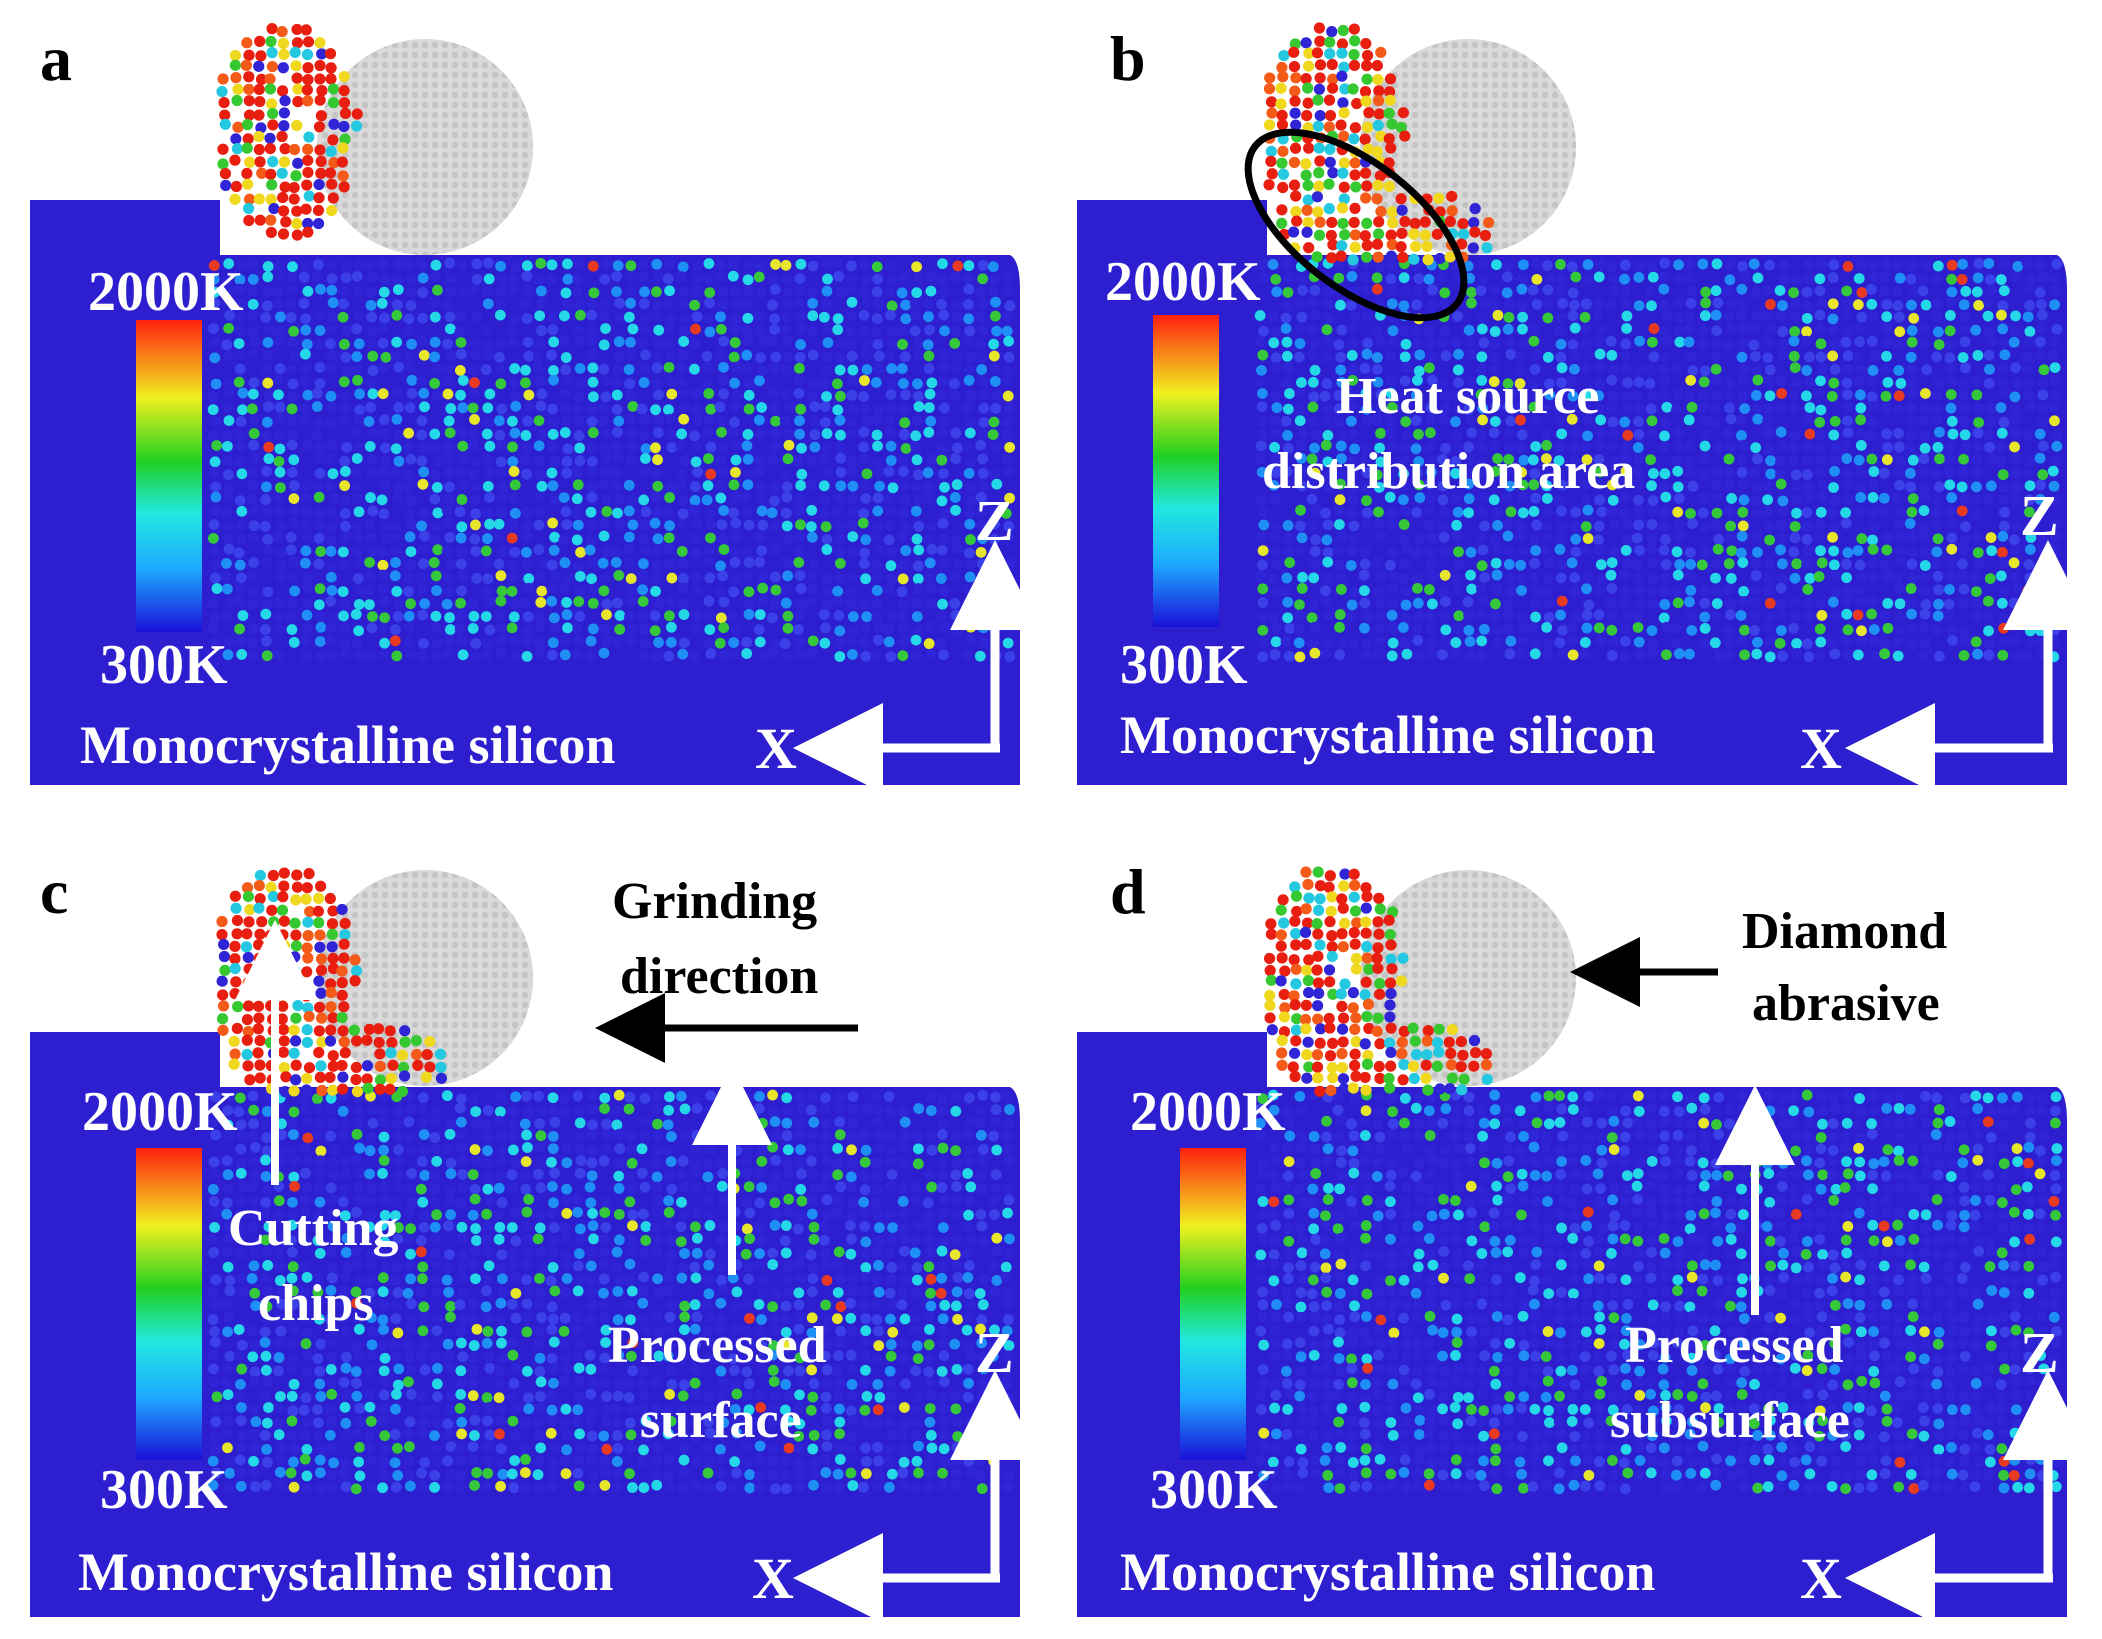  I want to click on colorbar-max-label-d: 2000K, so click(1208, 1112).